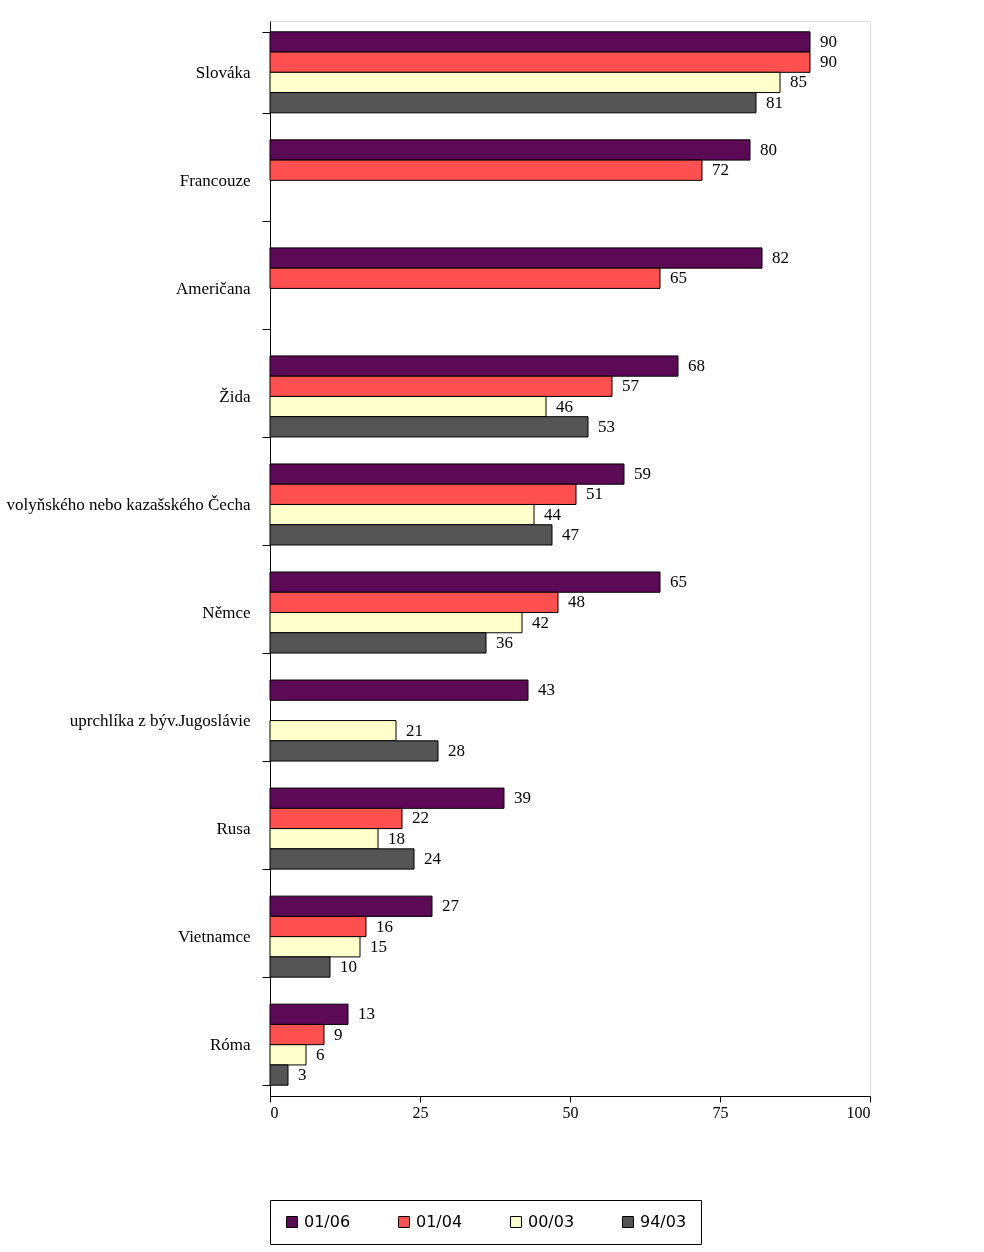  I want to click on legend-label: 00/03, so click(551, 1221).